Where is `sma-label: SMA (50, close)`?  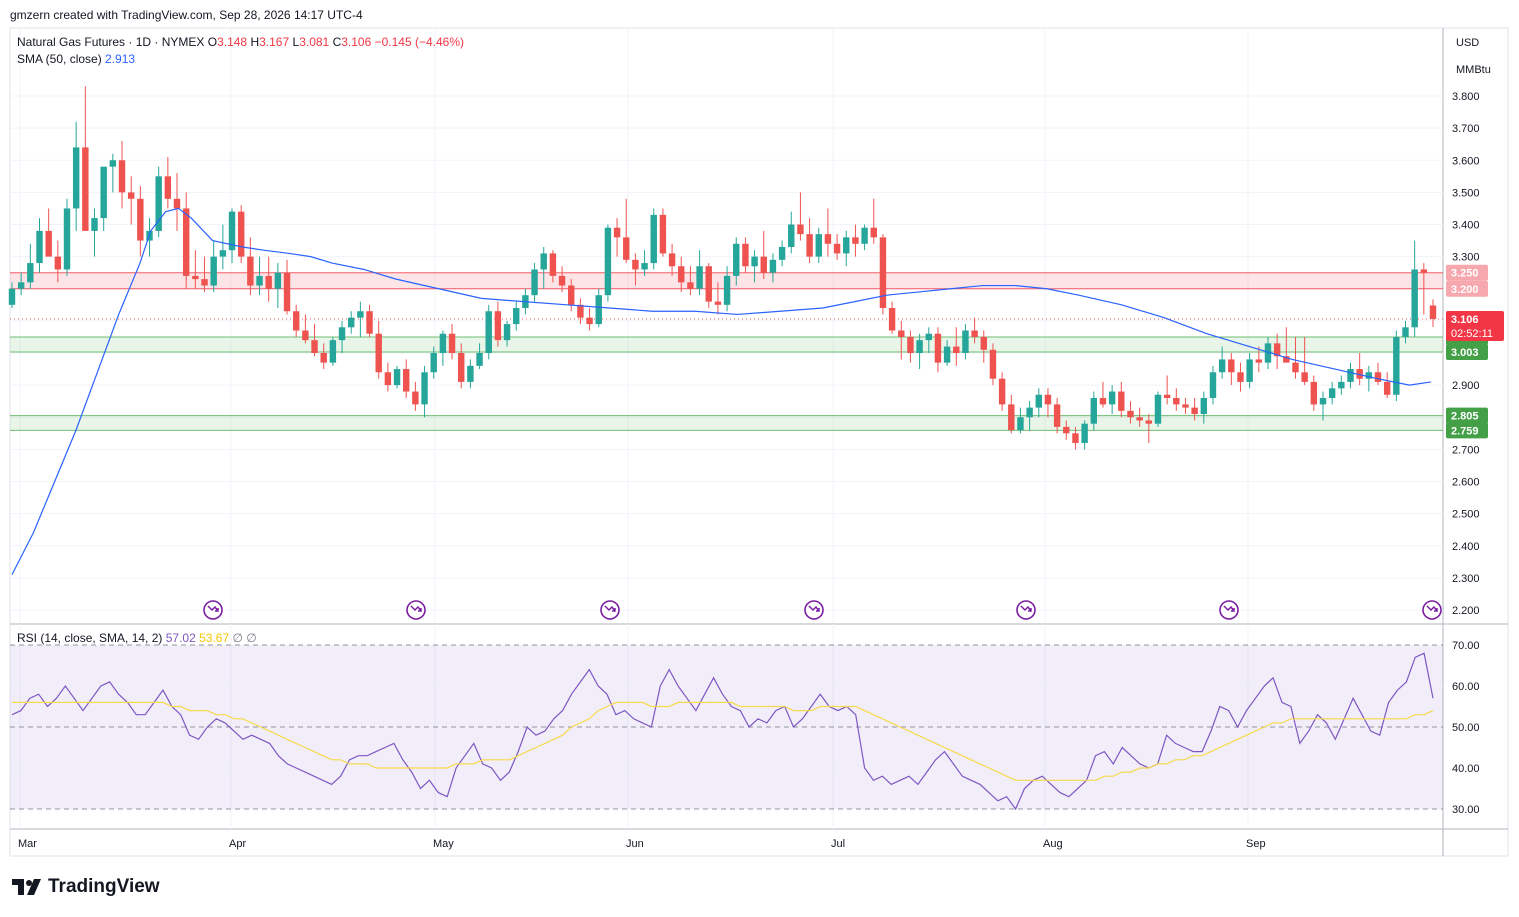 sma-label: SMA (50, close) is located at coordinates (59, 59).